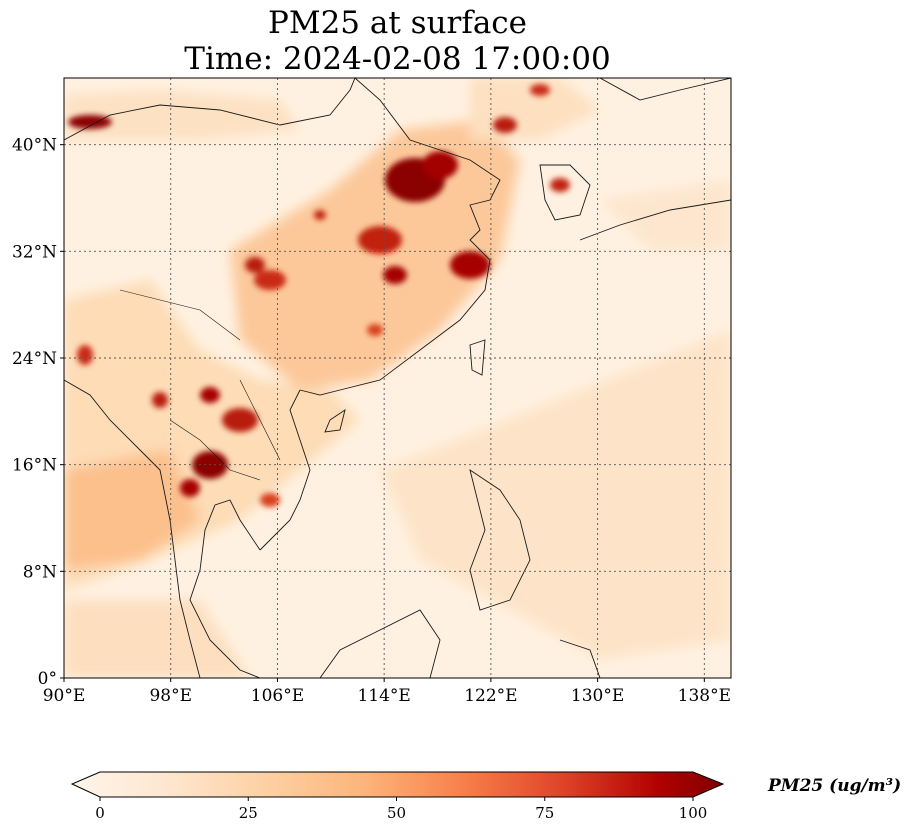  Describe the element at coordinates (397, 23) in the screenshot. I see `map-title: PM25 at surface` at that location.